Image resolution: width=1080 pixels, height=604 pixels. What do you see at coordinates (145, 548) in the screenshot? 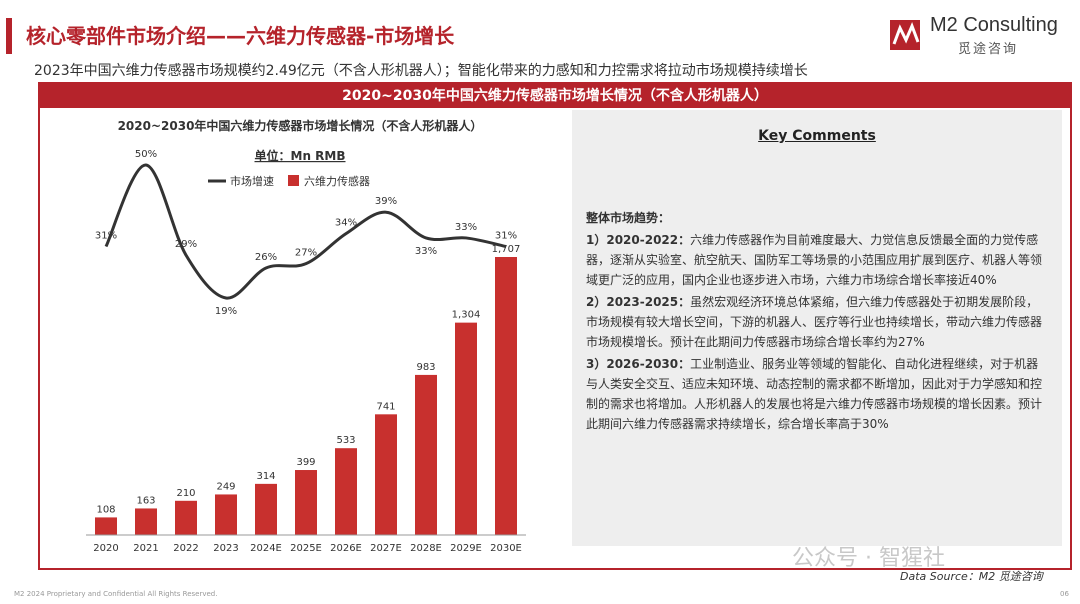
I see `x-tick-2021: 2021` at bounding box center [145, 548].